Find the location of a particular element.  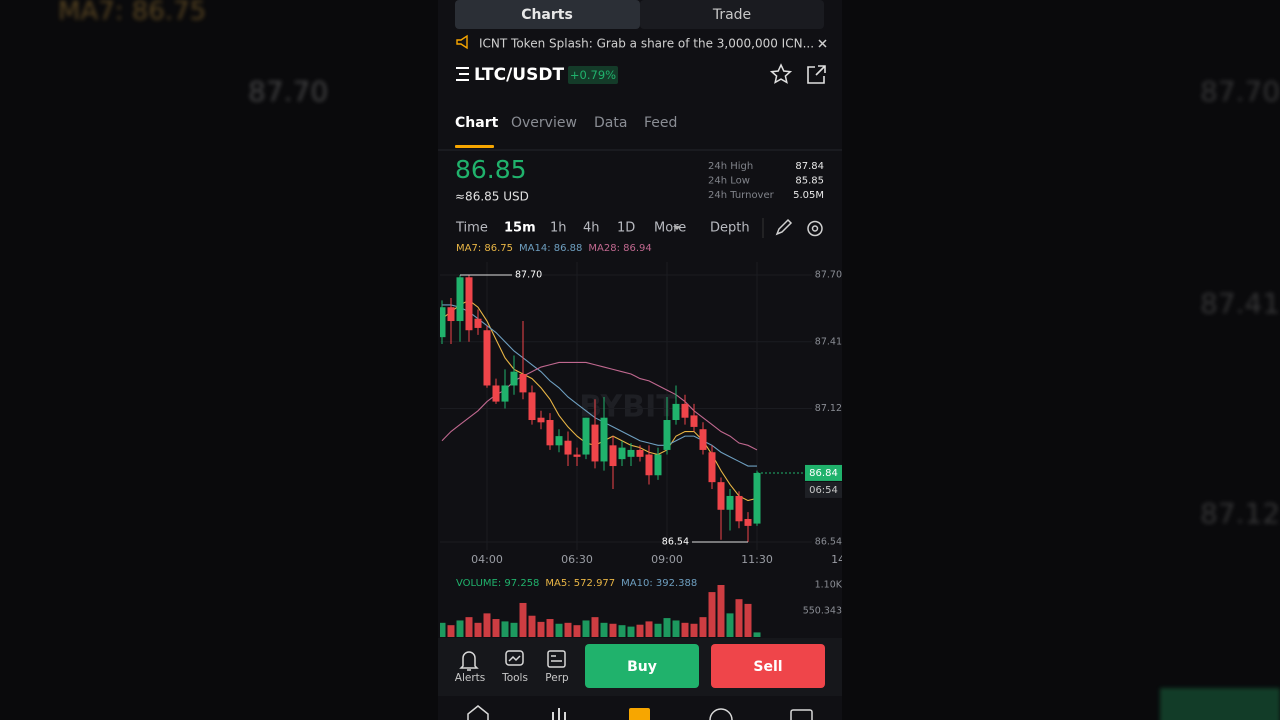

nav-tab: Feed is located at coordinates (660, 123).